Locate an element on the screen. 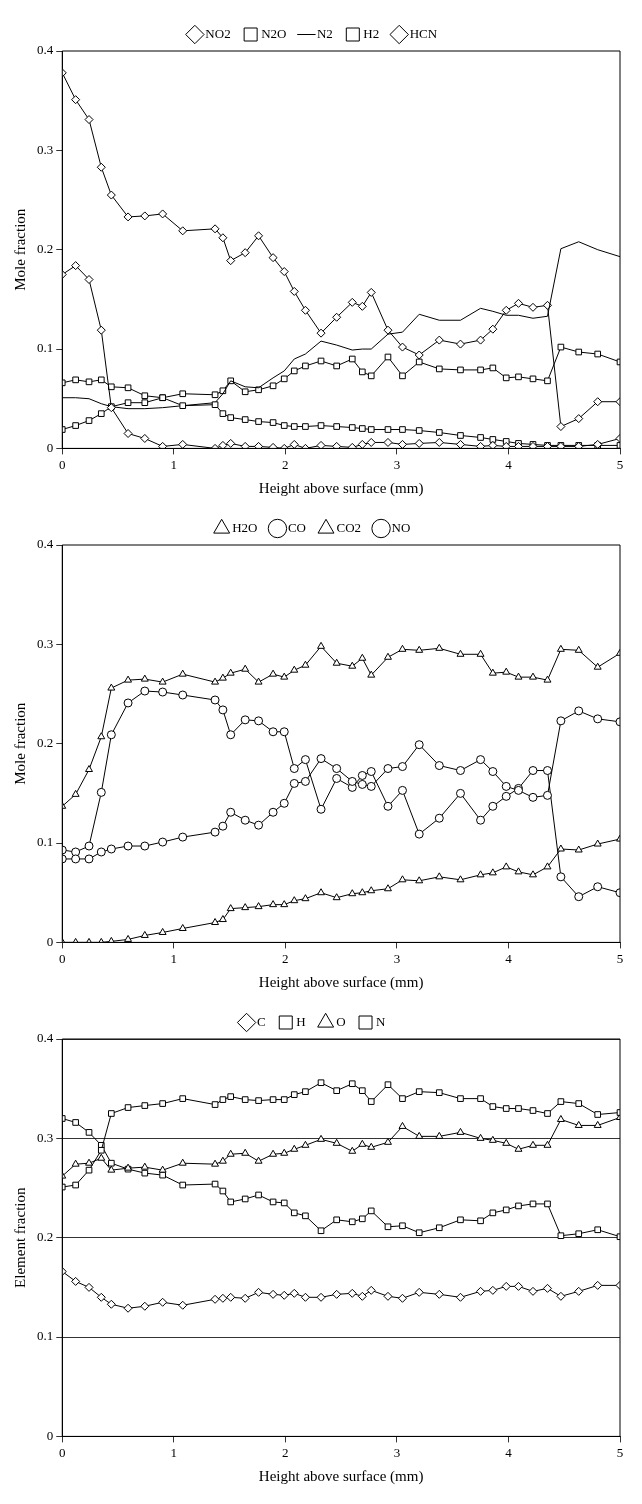 Image resolution: width=642 pixels, height=1504 pixels. legend-label: N2O is located at coordinates (274, 33).